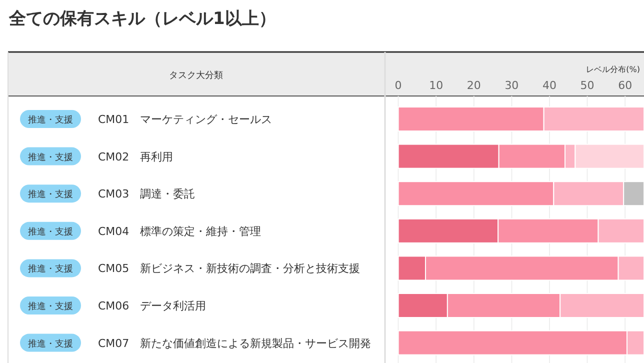  Describe the element at coordinates (147, 194) in the screenshot. I see `y-tick-label: CM03 調達・委託` at that location.